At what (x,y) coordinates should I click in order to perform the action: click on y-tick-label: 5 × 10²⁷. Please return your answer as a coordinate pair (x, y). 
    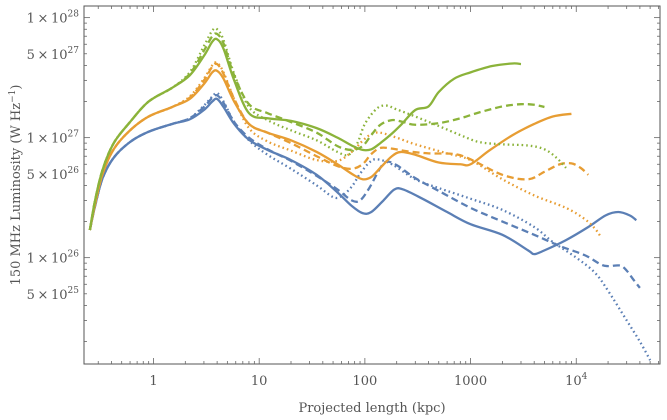
    Looking at the image, I should click on (53, 54).